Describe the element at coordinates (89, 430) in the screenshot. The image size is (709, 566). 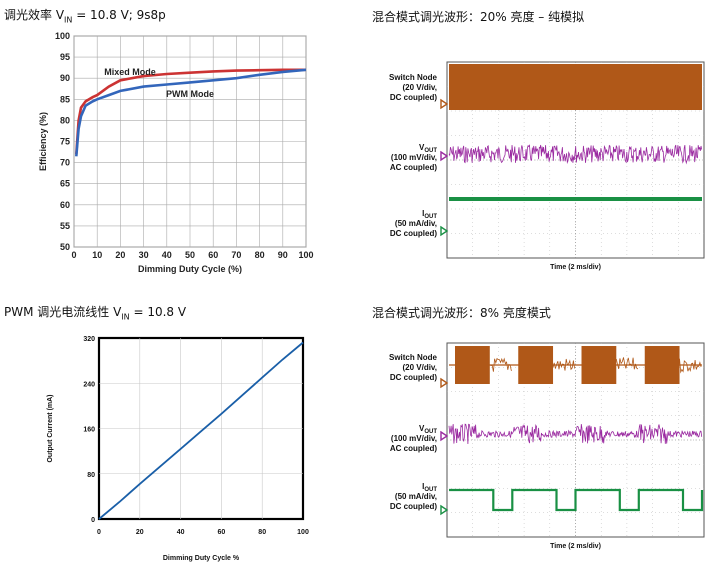
I see `linearity-y-tick-label: 160` at that location.